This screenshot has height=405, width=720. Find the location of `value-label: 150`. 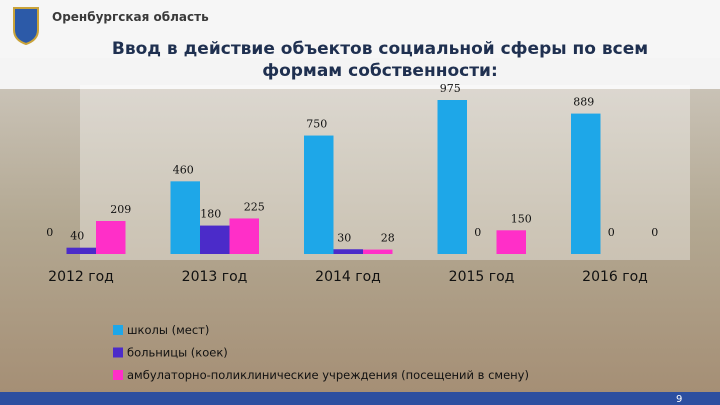

value-label: 150 is located at coordinates (521, 218).